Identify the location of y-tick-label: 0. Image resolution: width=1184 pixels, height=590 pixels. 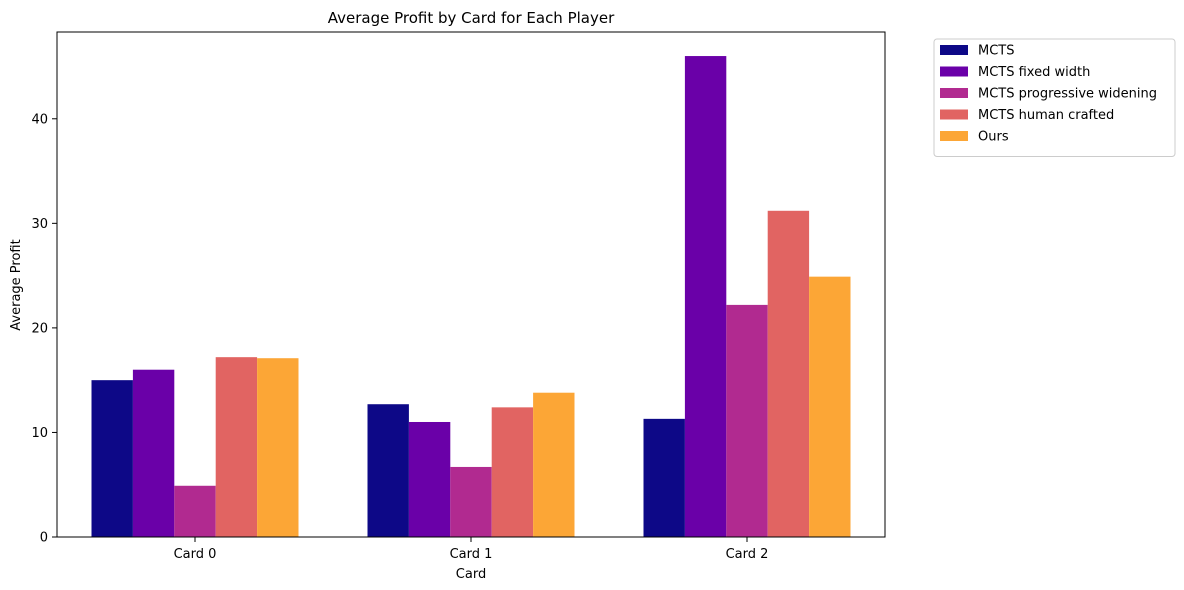
(44, 538).